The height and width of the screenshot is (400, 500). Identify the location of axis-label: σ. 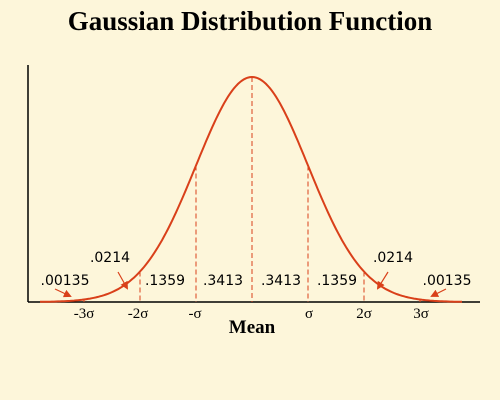
(309, 314).